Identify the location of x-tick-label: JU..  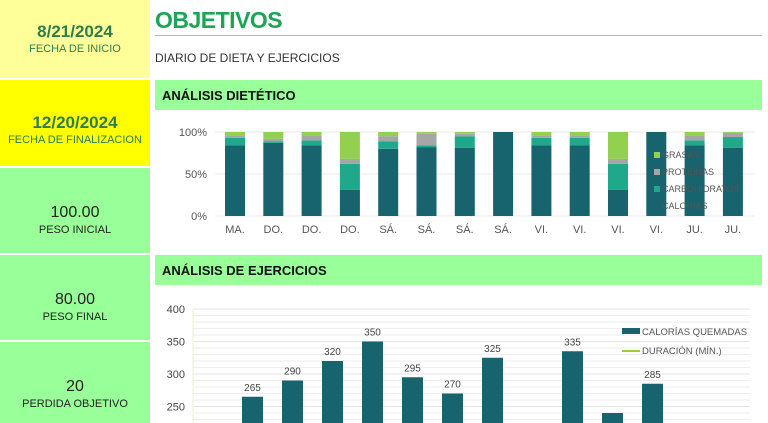
(733, 230).